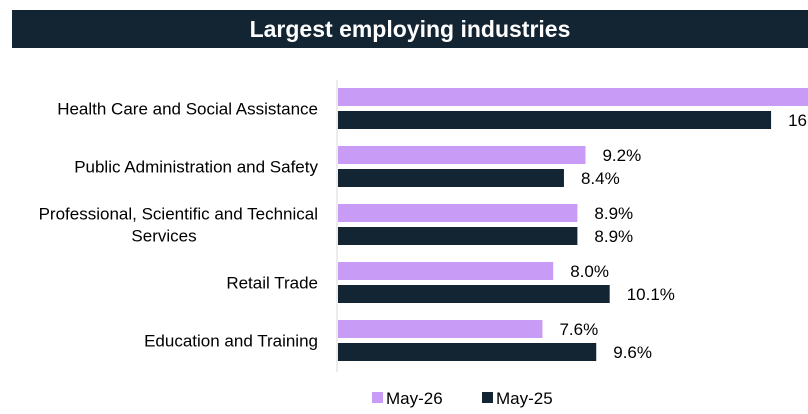 The image size is (808, 414). What do you see at coordinates (589, 271) in the screenshot?
I see `data-label: 8.0%` at bounding box center [589, 271].